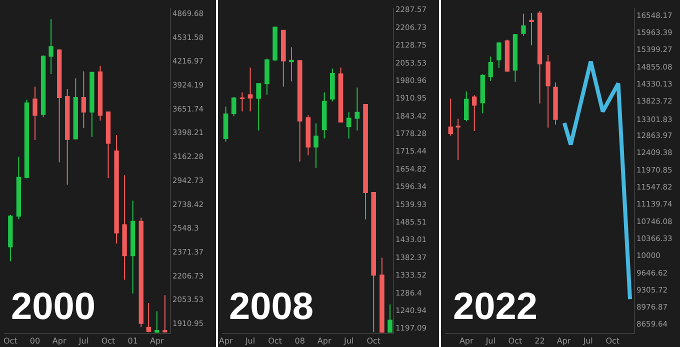 This screenshot has width=680, height=347. What do you see at coordinates (539, 341) in the screenshot?
I see `x-tick-label: 22` at bounding box center [539, 341].